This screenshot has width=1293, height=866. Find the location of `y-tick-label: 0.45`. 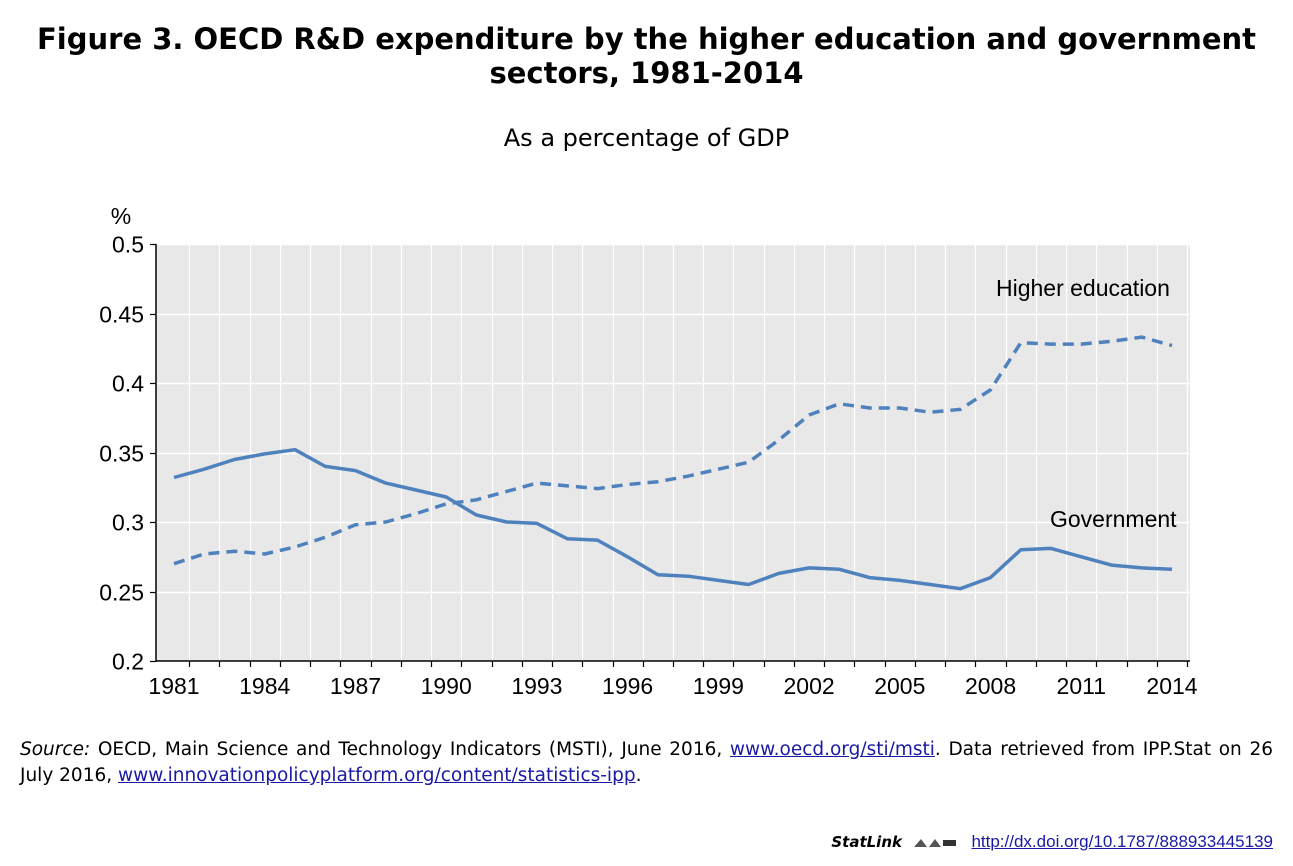

y-tick-label: 0.45 is located at coordinates (121, 315).